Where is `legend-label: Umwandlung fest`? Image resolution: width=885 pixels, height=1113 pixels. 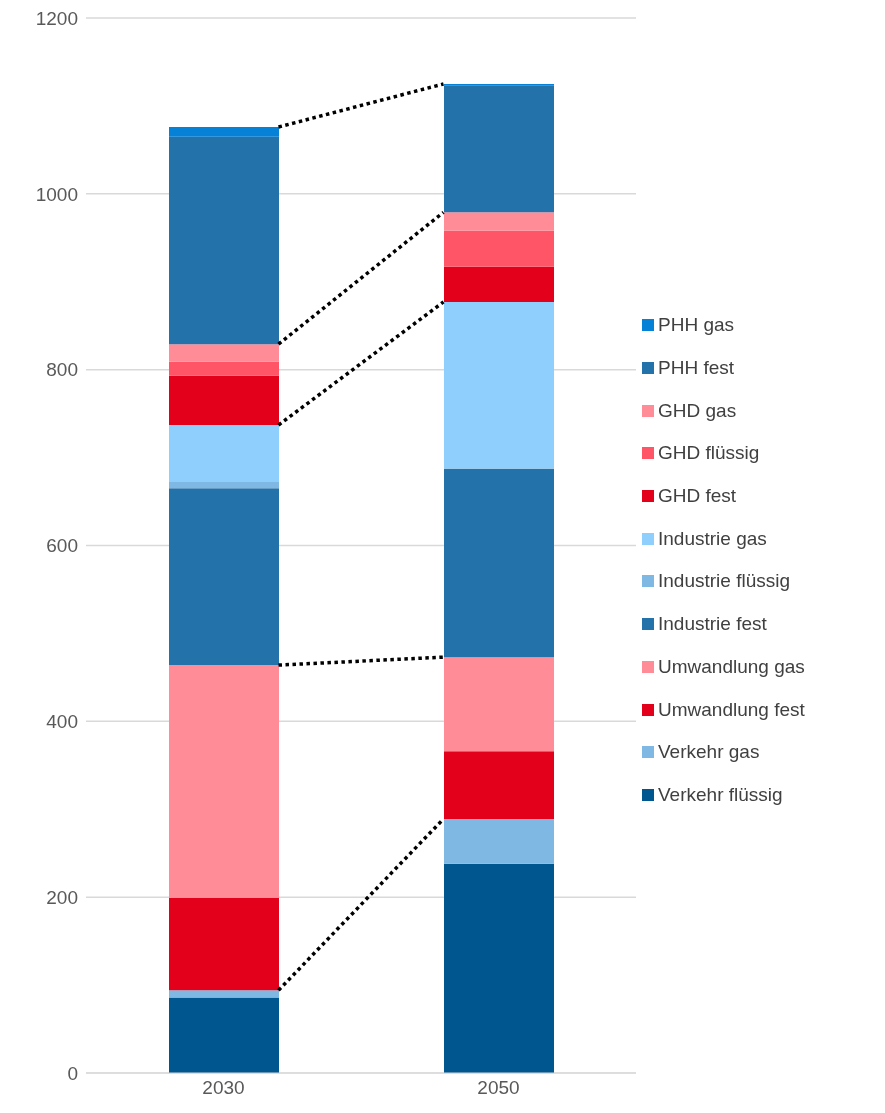
legend-label: Umwandlung fest is located at coordinates (731, 709).